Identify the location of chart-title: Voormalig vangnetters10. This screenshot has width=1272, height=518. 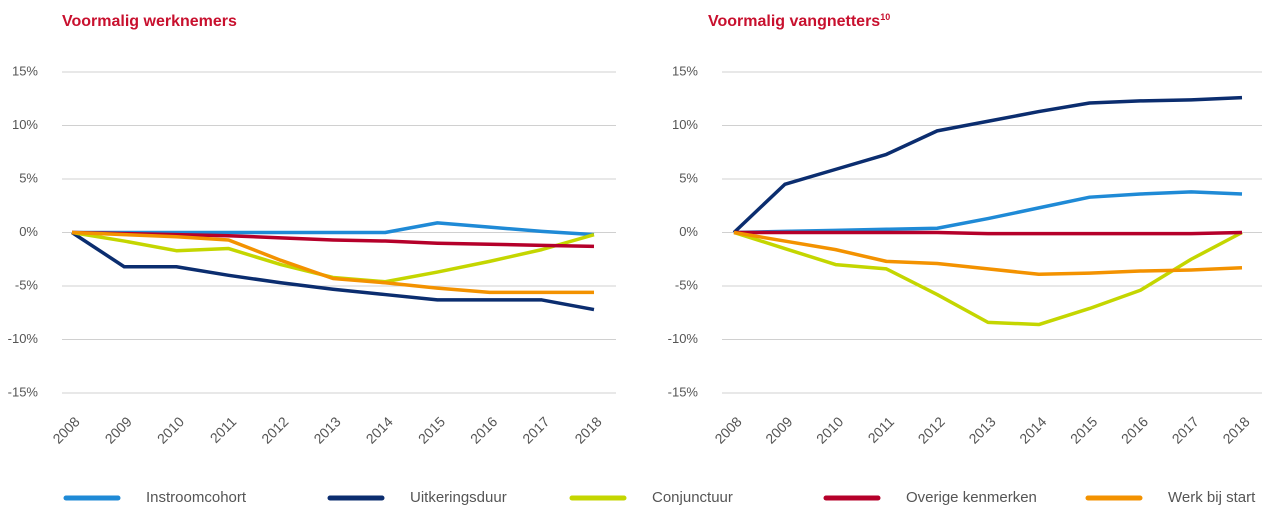
(799, 21).